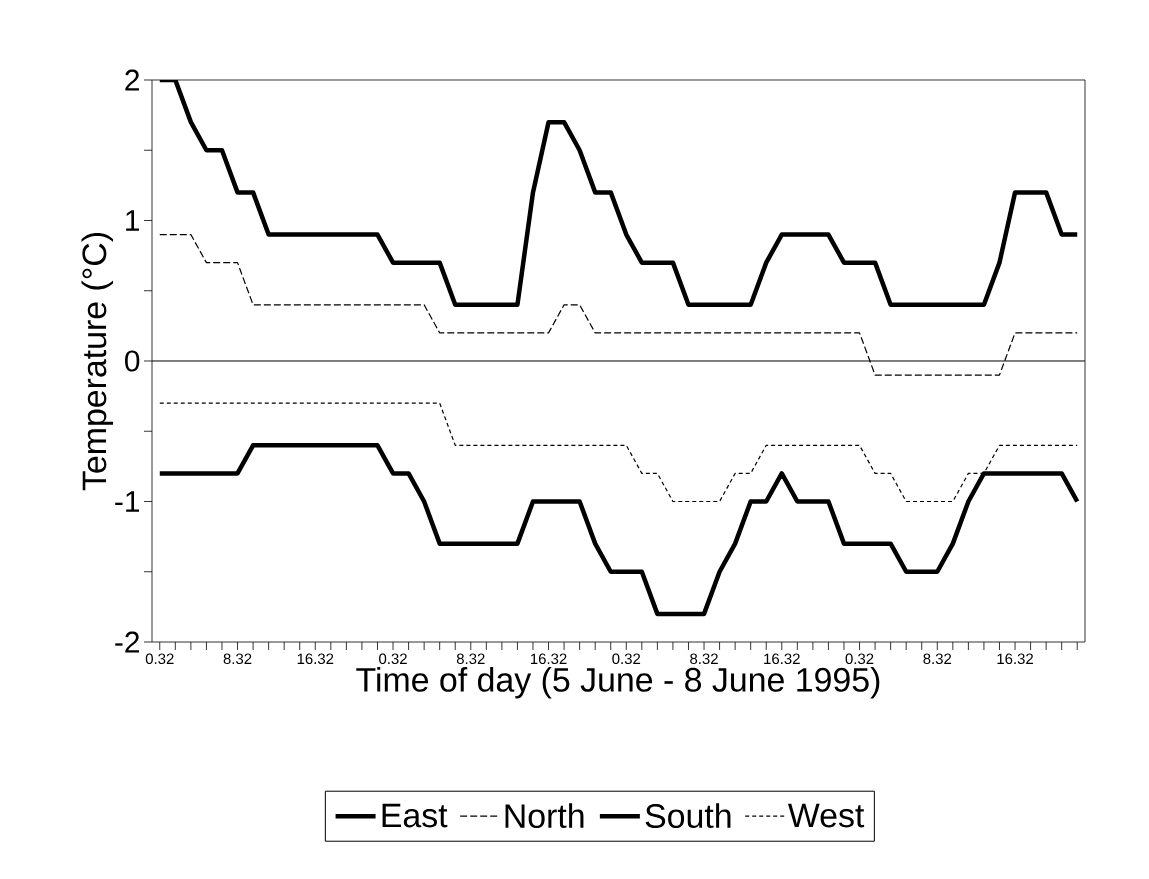 The height and width of the screenshot is (879, 1149). I want to click on y-axis-title: Temperature (°C), so click(97, 362).